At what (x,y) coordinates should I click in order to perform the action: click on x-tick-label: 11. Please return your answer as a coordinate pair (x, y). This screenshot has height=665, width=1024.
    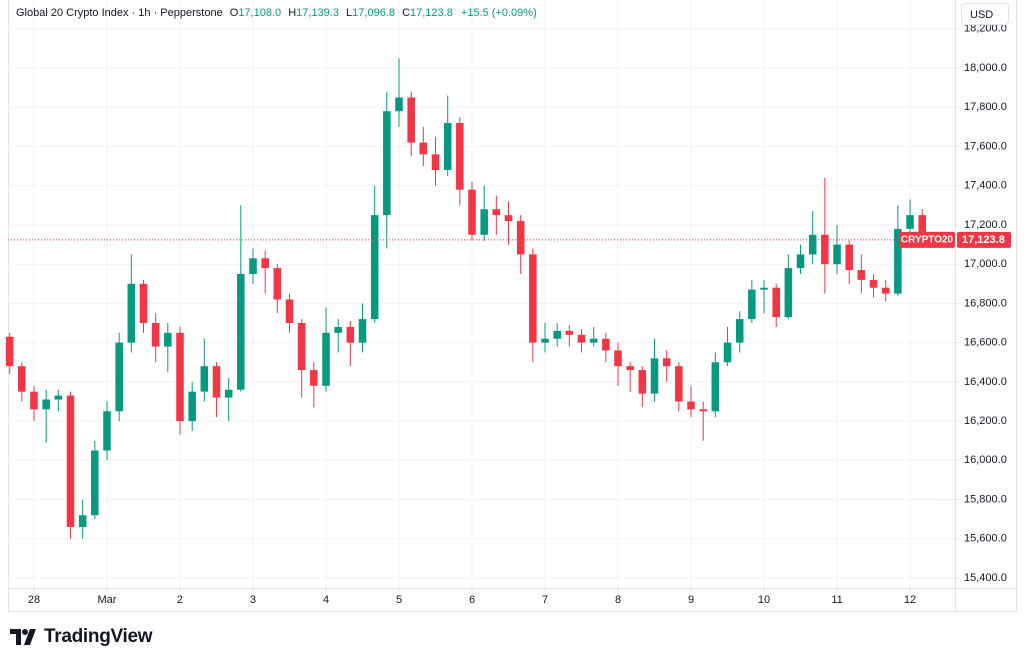
    Looking at the image, I should click on (836, 600).